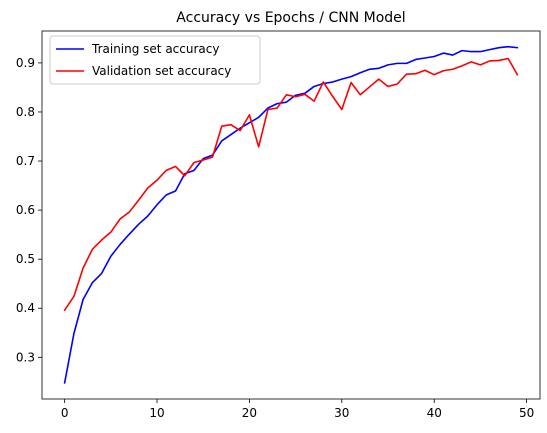 The image size is (547, 433). What do you see at coordinates (249, 413) in the screenshot?
I see `x-tick-label: 20` at bounding box center [249, 413].